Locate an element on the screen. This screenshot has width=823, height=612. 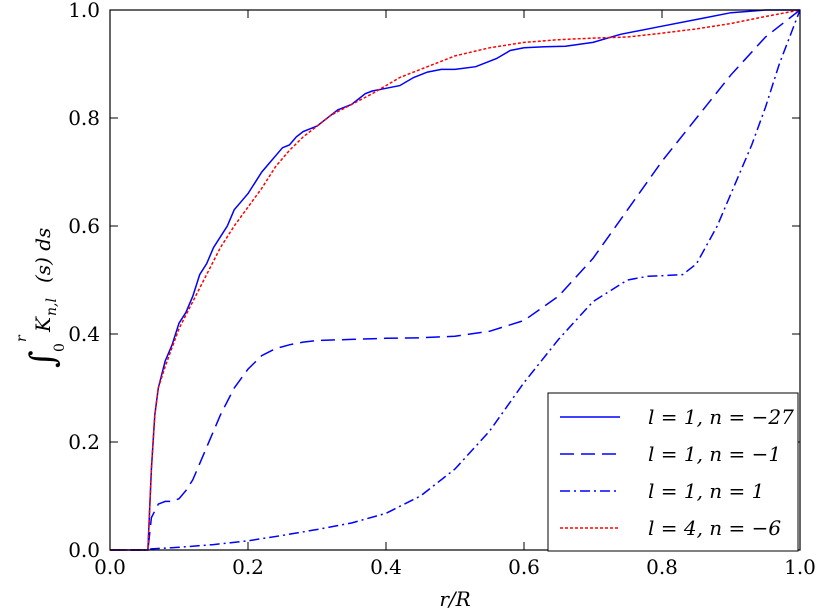
x-tick-label: 0.0 is located at coordinates (110, 567).